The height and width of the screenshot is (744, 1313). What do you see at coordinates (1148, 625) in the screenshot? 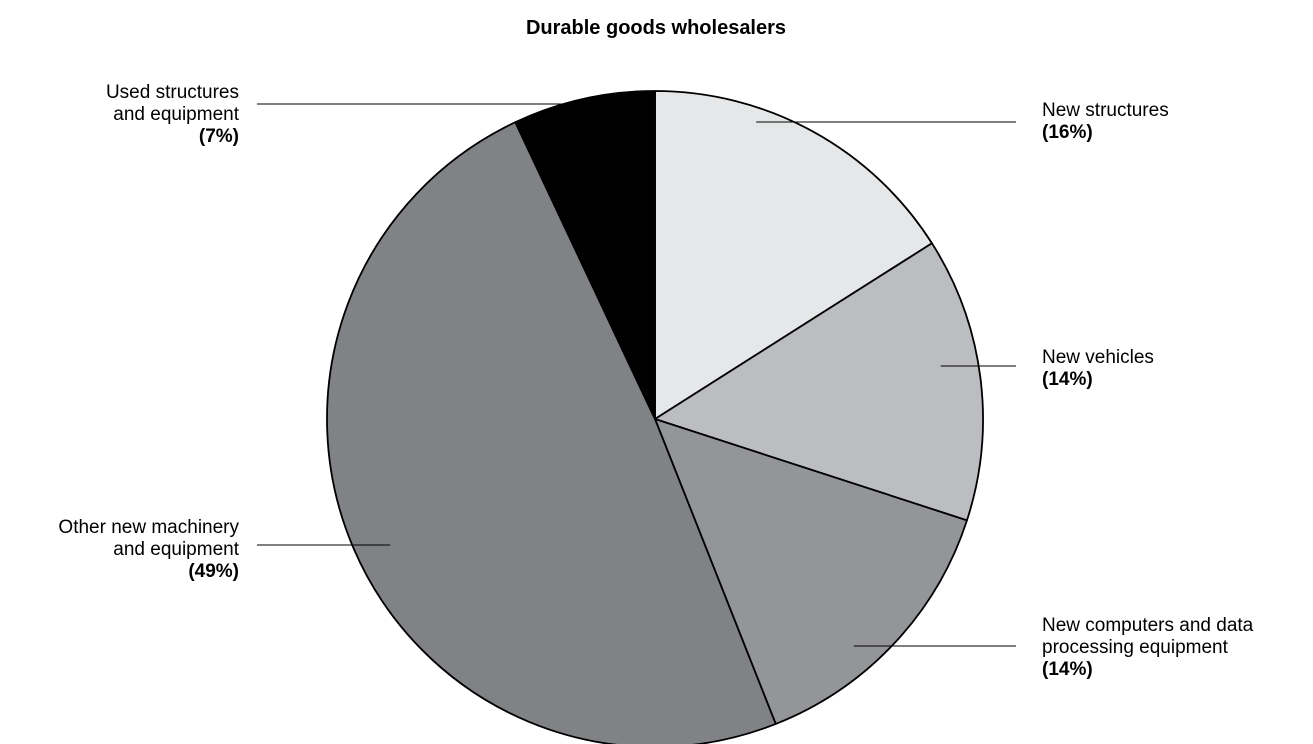
I see `slice-label: New computers and data` at bounding box center [1148, 625].